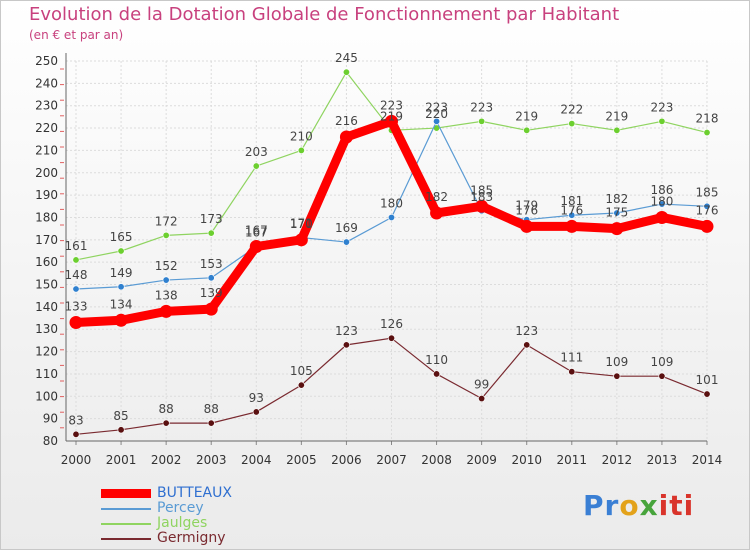  What do you see at coordinates (571, 201) in the screenshot?
I see `data-label-percey: 181` at bounding box center [571, 201].